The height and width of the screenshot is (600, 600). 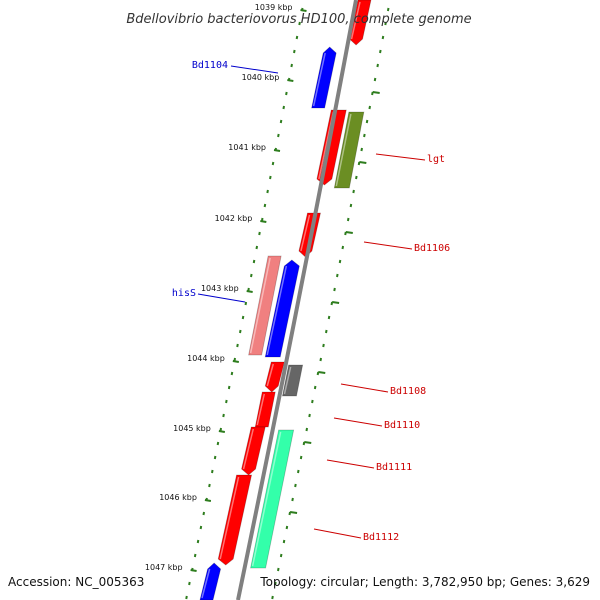 I want to click on gene-bd1104, so click(x=324, y=77).